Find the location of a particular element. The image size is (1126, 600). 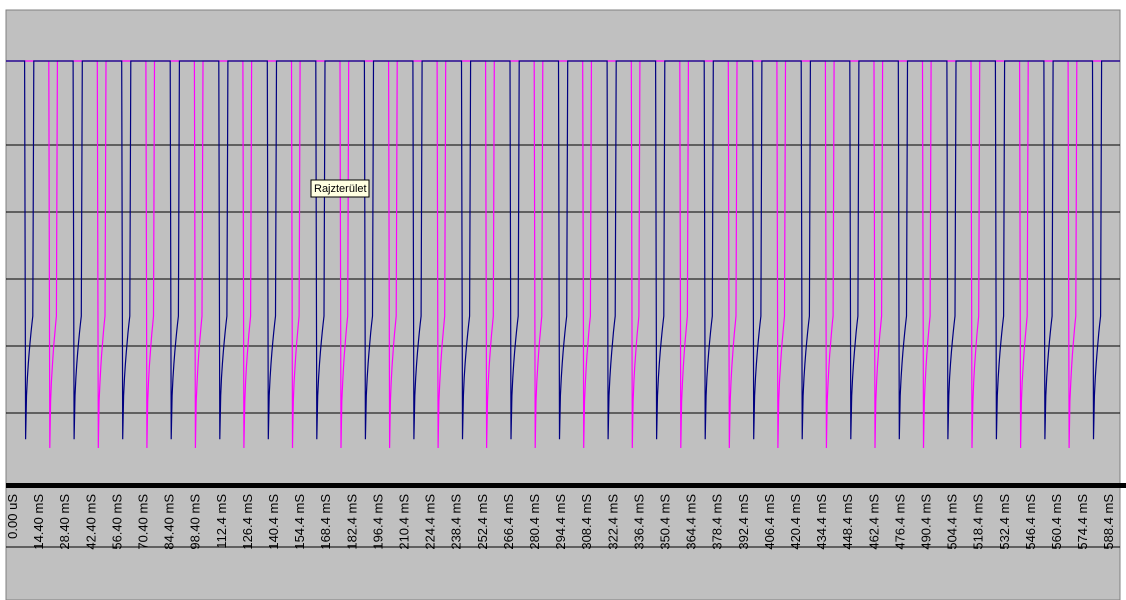

x-tick-label: 210.4 mS is located at coordinates (404, 522).